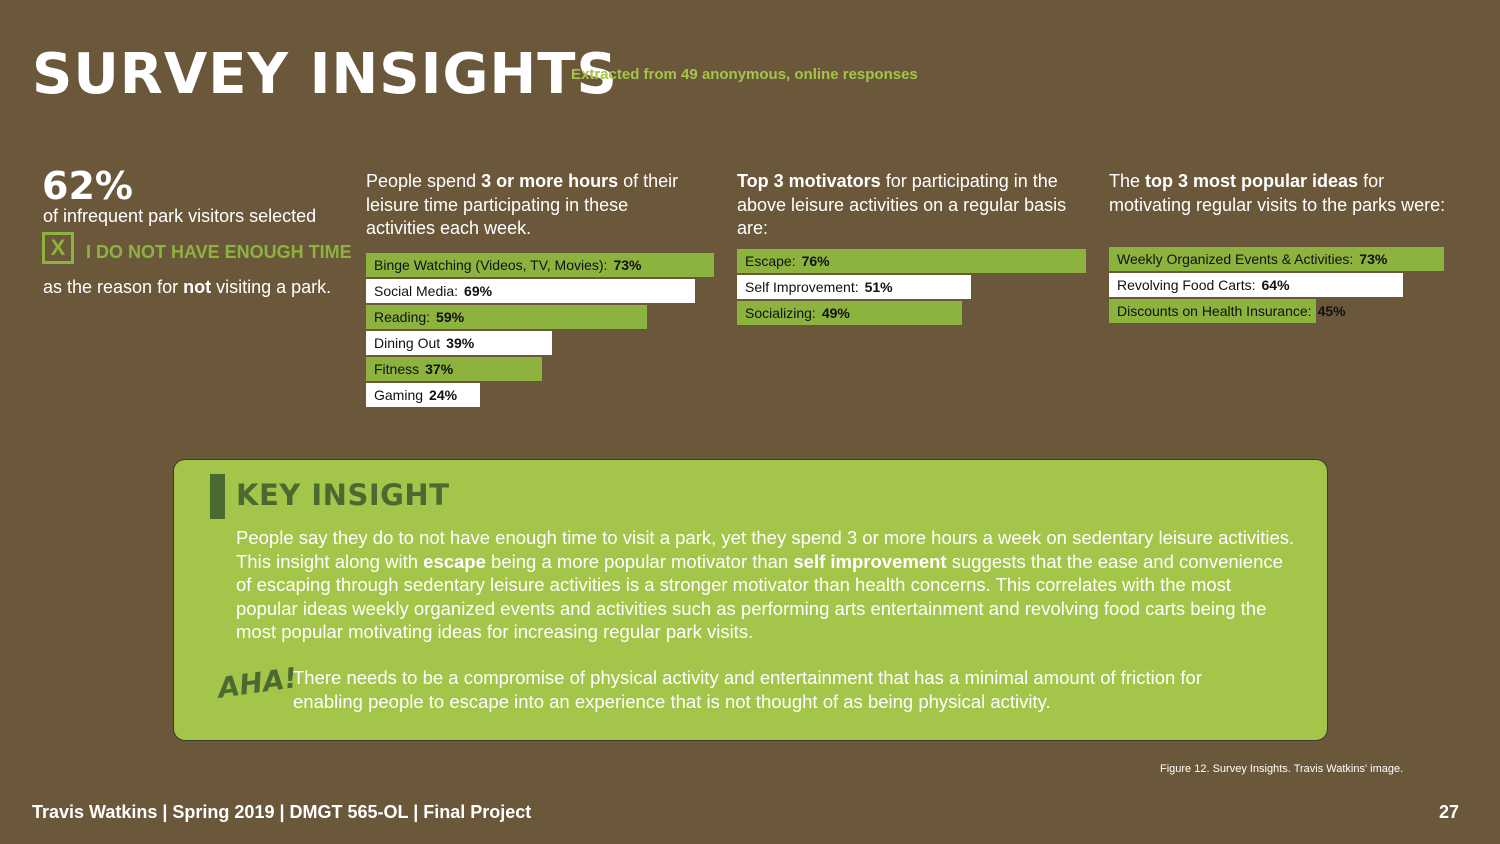 The image size is (1500, 844). Describe the element at coordinates (911, 261) in the screenshot. I see `bar-escape: Escape: 76%` at that location.